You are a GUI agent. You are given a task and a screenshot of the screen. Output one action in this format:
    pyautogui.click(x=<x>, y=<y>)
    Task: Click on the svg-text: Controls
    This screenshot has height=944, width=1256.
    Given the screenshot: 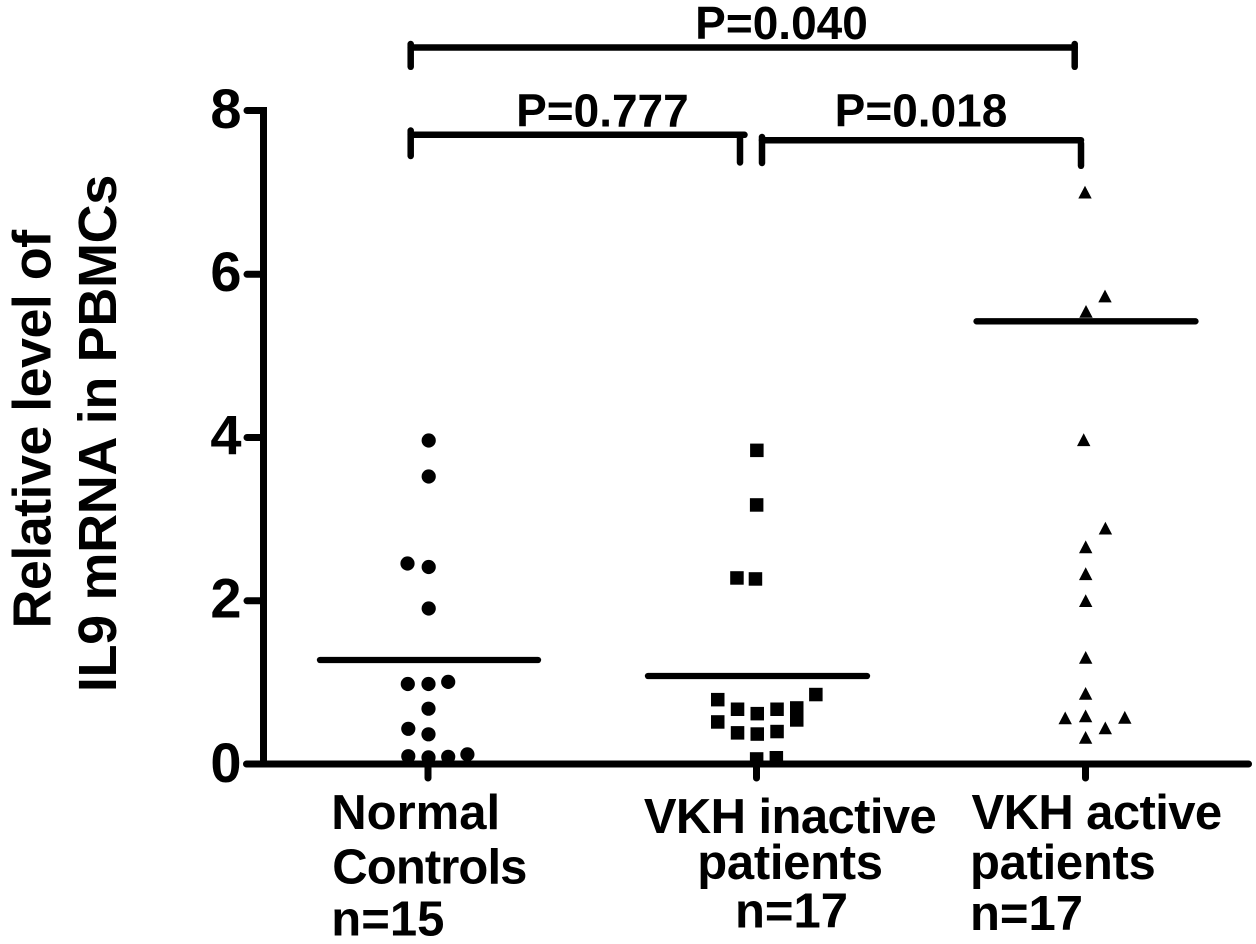 What is the action you would take?
    pyautogui.click(x=429, y=868)
    